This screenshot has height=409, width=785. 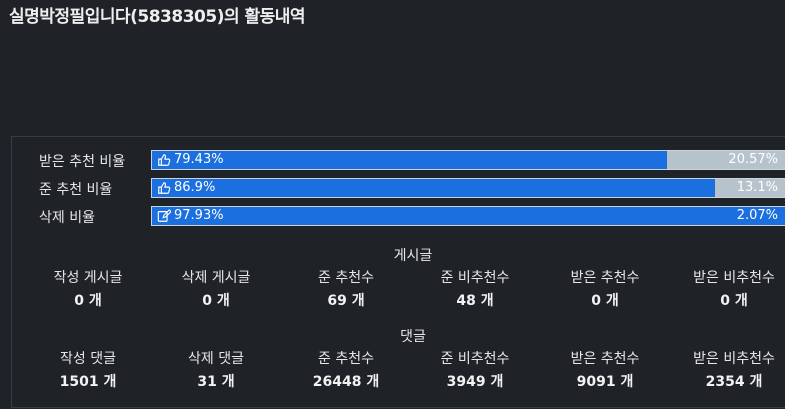 I want to click on stat-label: 작성 게시글, so click(x=88, y=278).